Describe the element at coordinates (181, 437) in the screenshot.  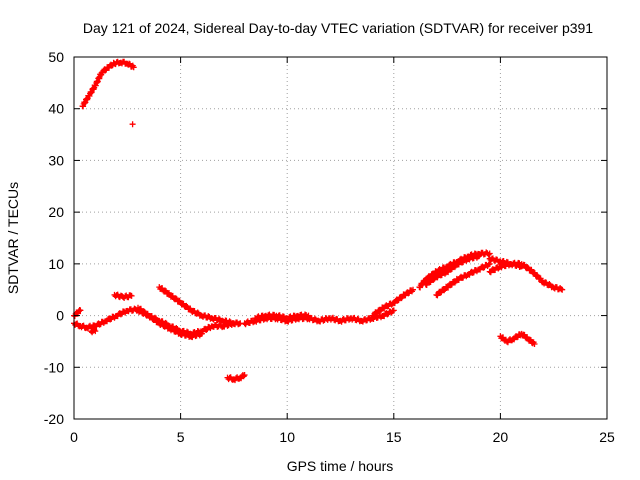
I see `x-tick-label: 5` at that location.